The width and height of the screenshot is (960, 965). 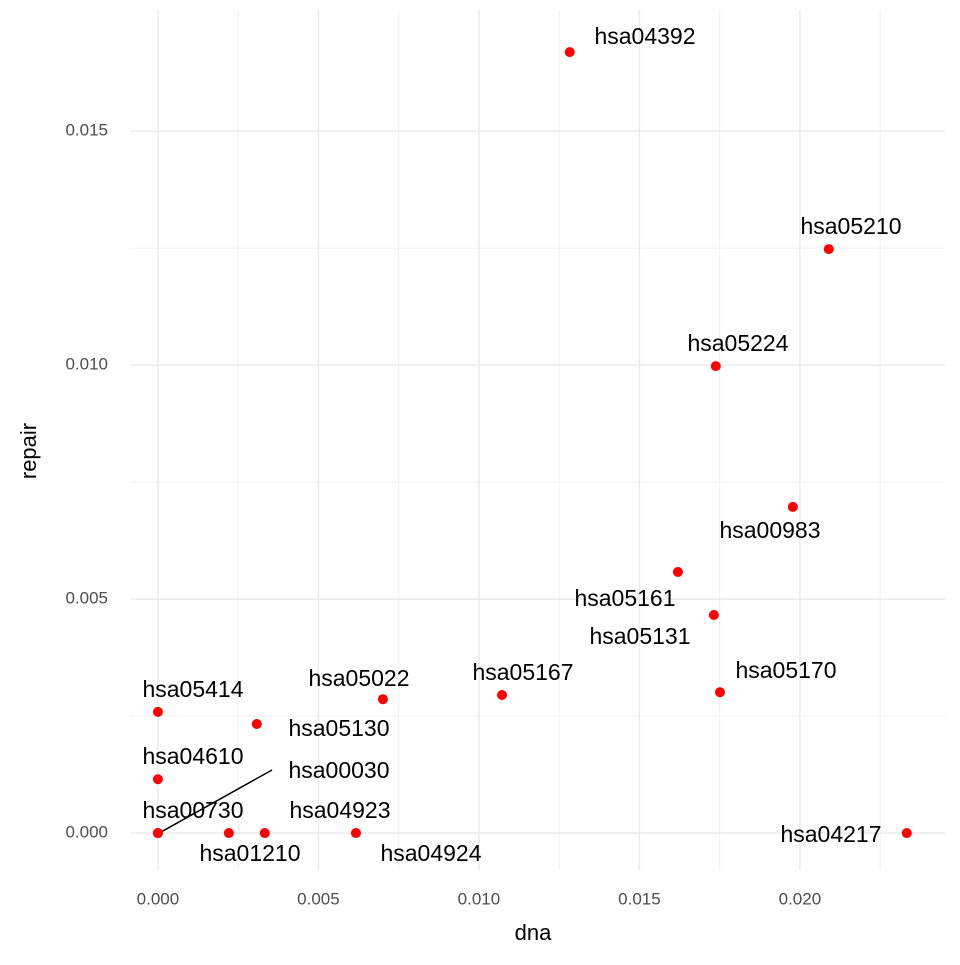 What do you see at coordinates (785, 670) in the screenshot?
I see `point-label: hsa05170` at bounding box center [785, 670].